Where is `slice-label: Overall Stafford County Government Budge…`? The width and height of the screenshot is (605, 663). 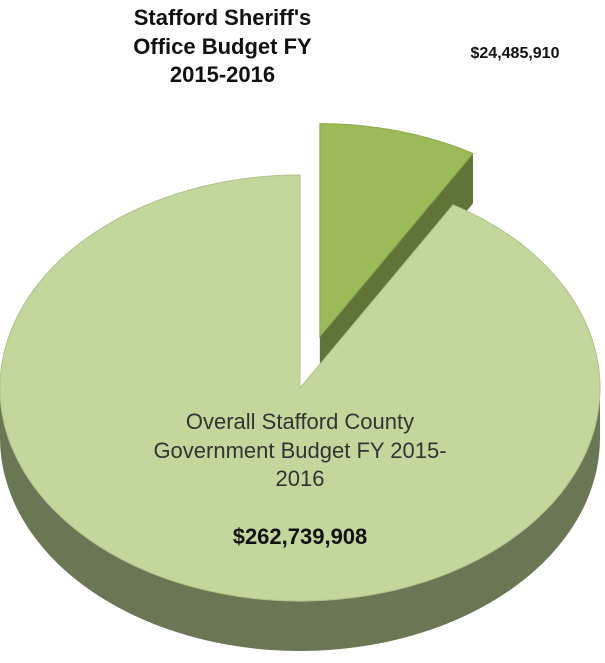 slice-label: Overall Stafford County Government Budge… is located at coordinates (300, 450).